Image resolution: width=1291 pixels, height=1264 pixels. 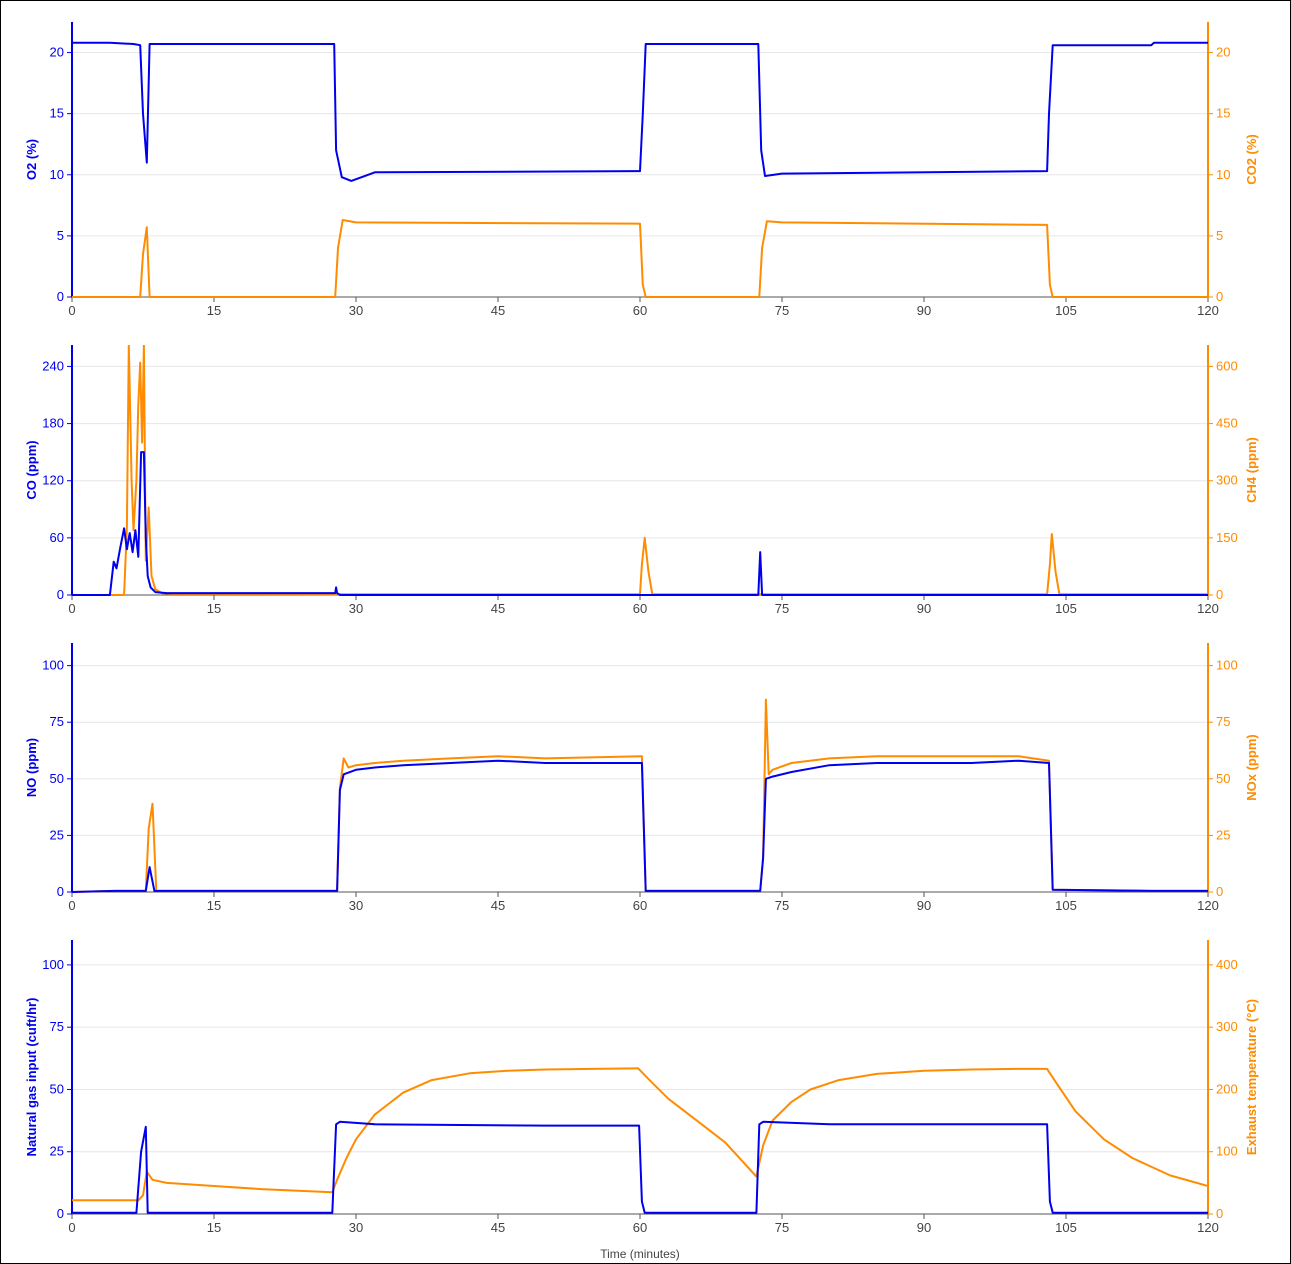 I want to click on y-right-tick-label: 25, so click(x=1223, y=834).